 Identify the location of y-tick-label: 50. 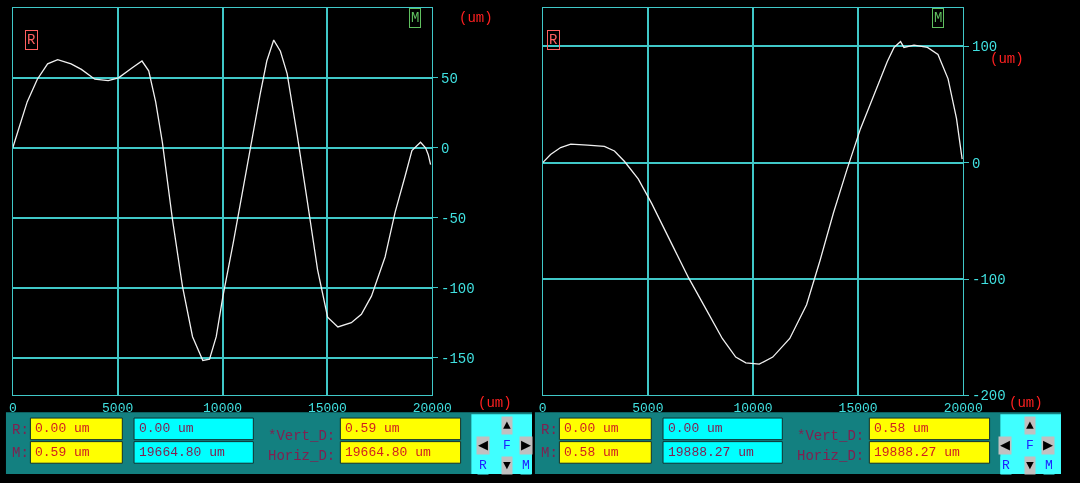
(449, 78).